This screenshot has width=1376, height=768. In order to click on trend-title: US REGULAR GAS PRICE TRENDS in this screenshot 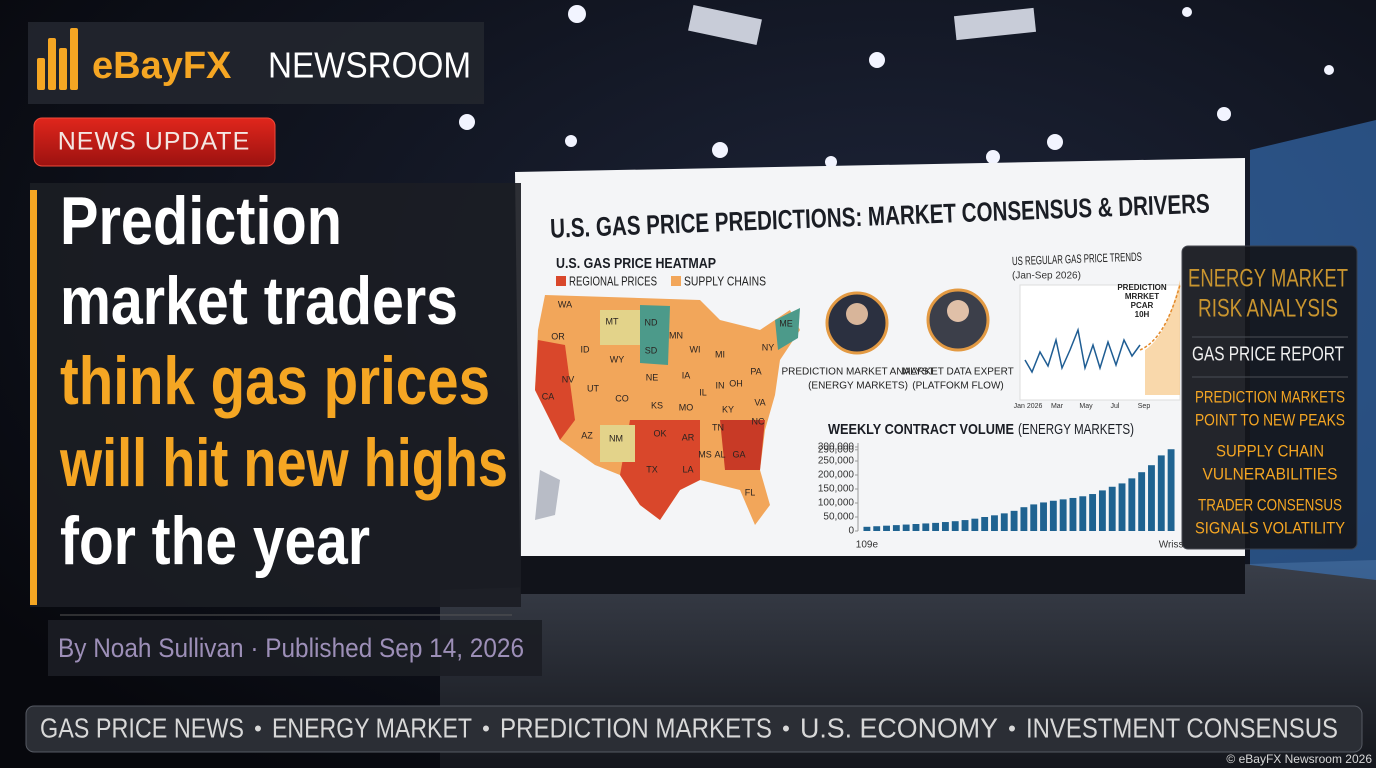, I will do `click(1077, 259)`.